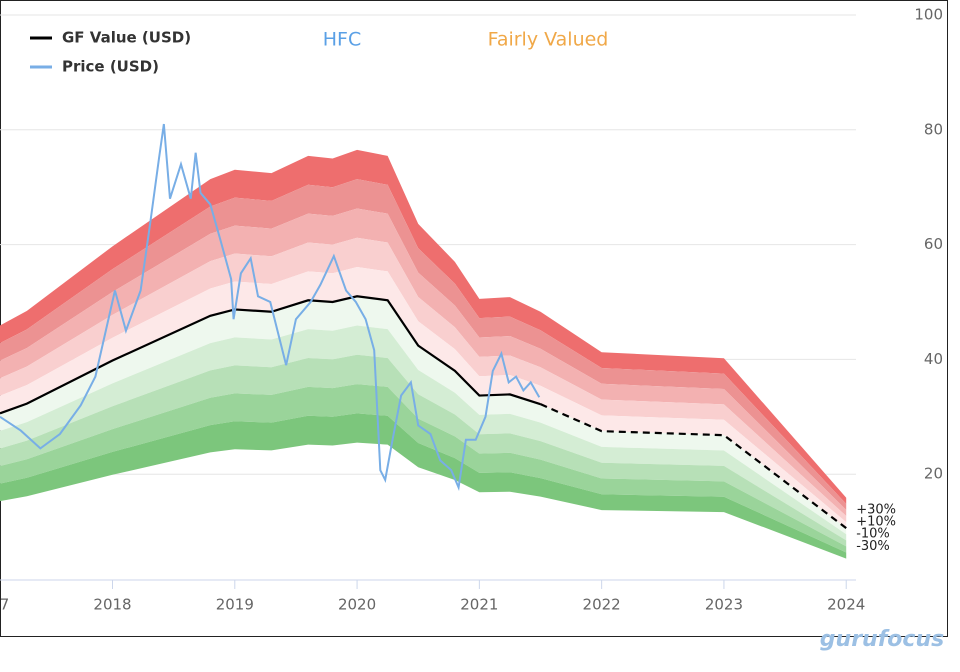  I want to click on chart-title: HFC, so click(342, 40).